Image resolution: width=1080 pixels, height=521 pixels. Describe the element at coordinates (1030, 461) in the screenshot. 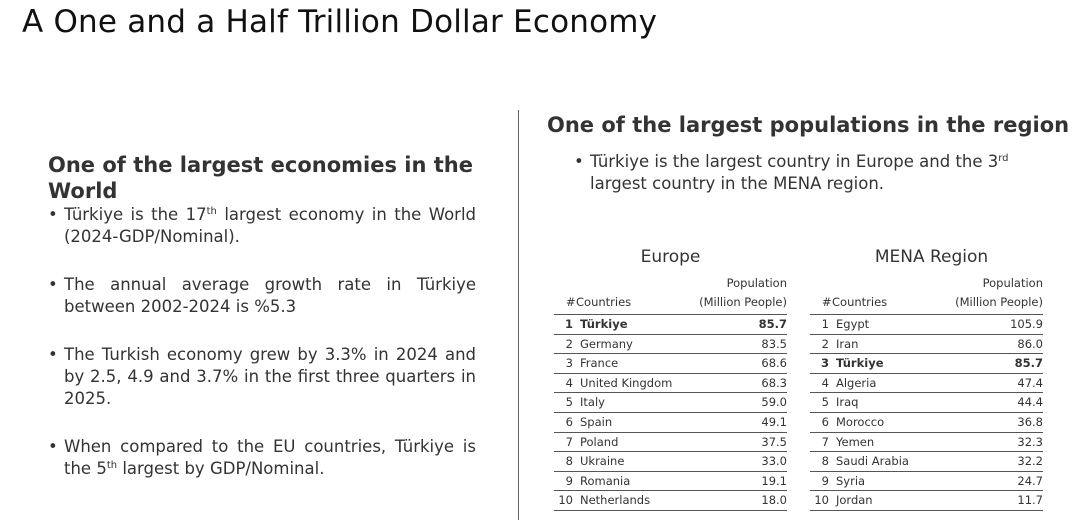

I see `row-population: 32.2` at that location.